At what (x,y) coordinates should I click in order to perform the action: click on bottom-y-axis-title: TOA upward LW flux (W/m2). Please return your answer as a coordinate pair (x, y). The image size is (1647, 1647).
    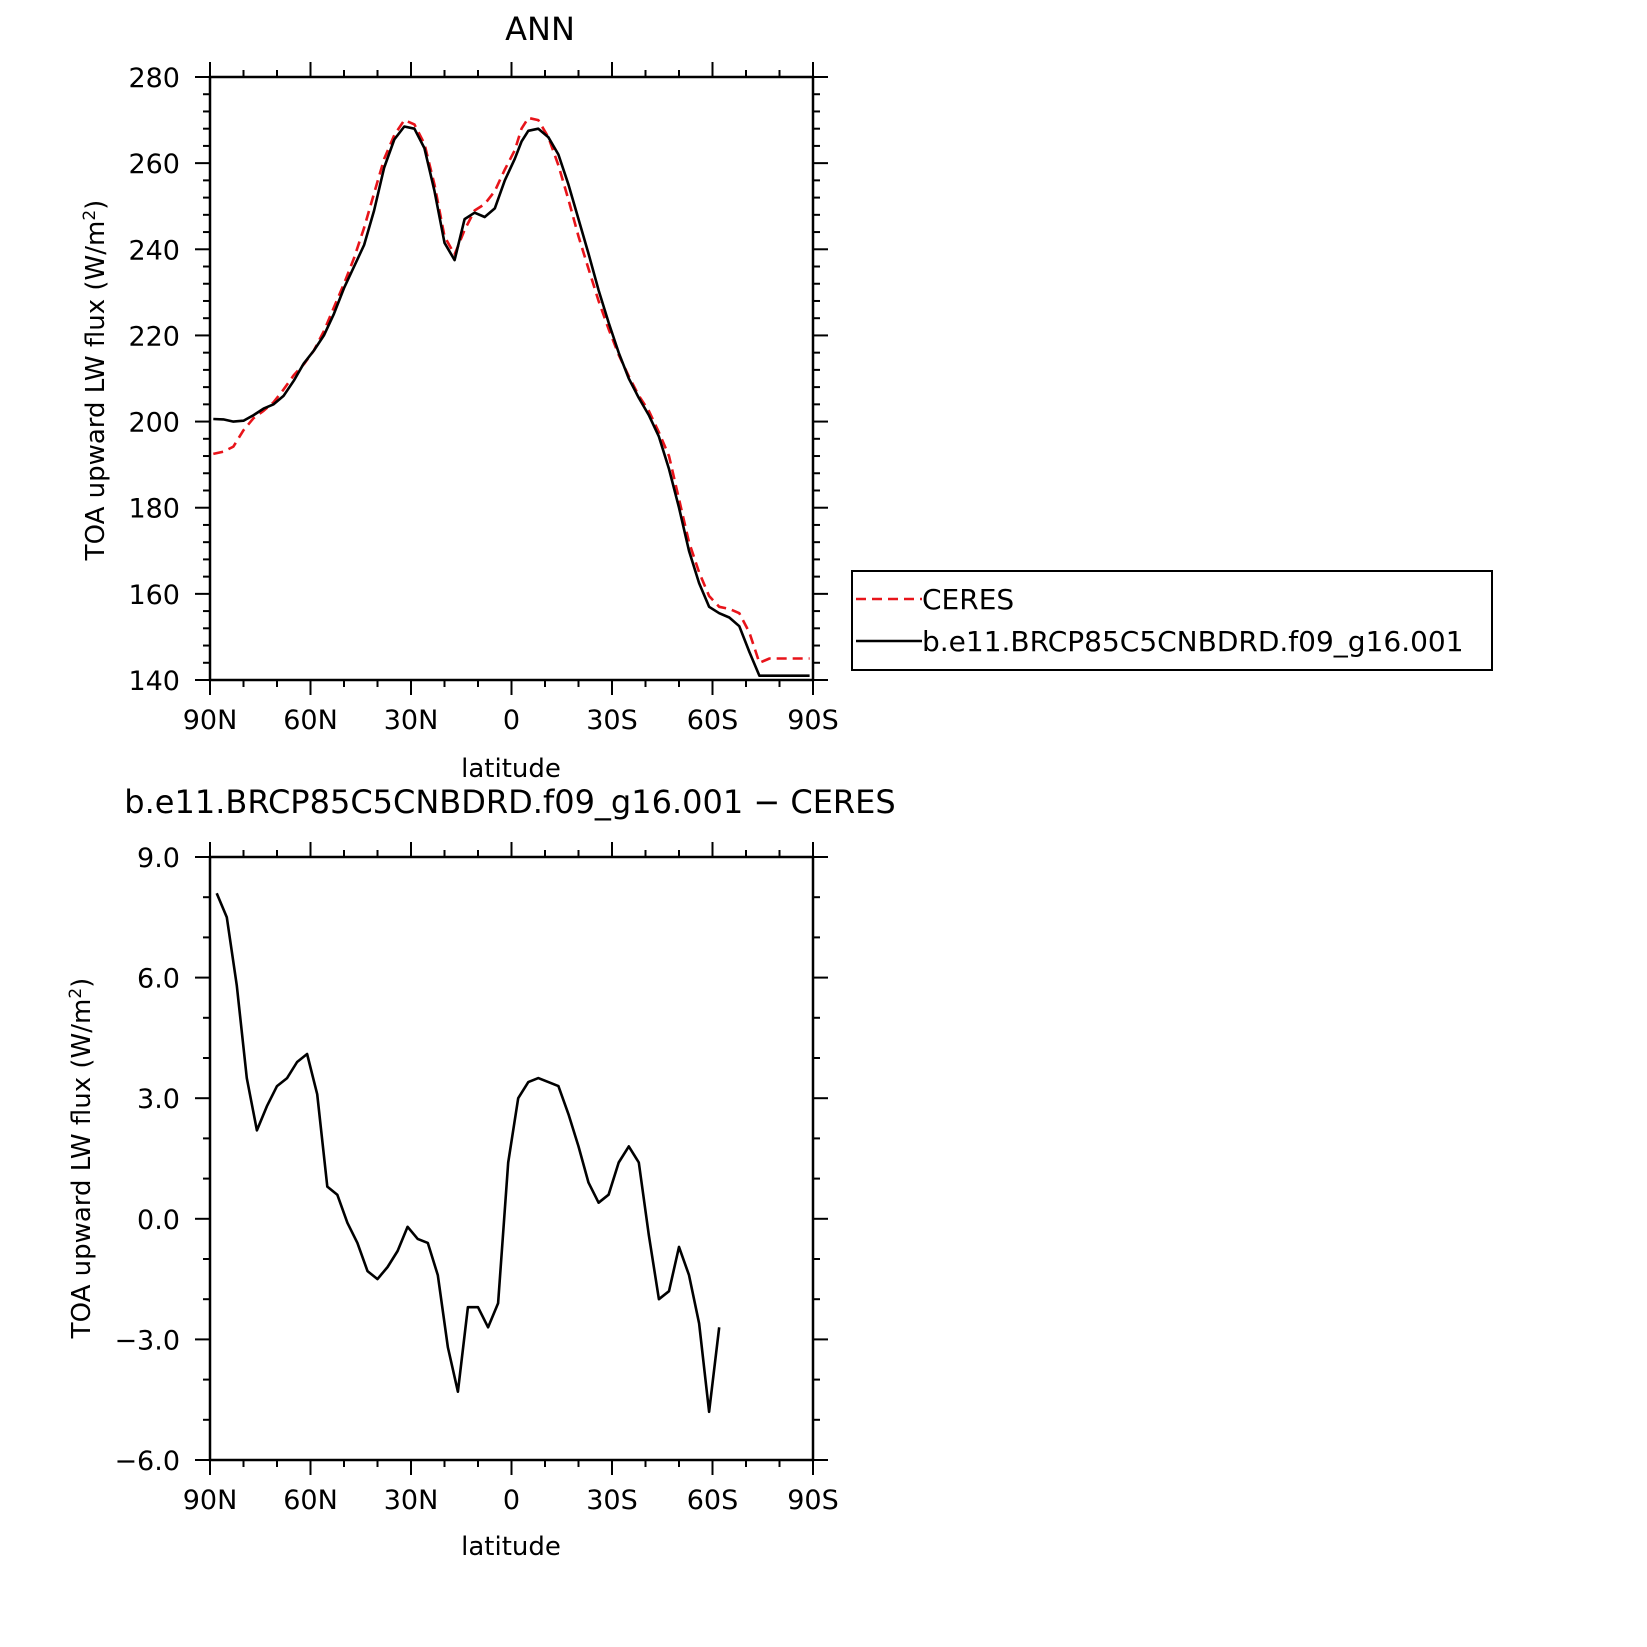
    Looking at the image, I should click on (81, 1159).